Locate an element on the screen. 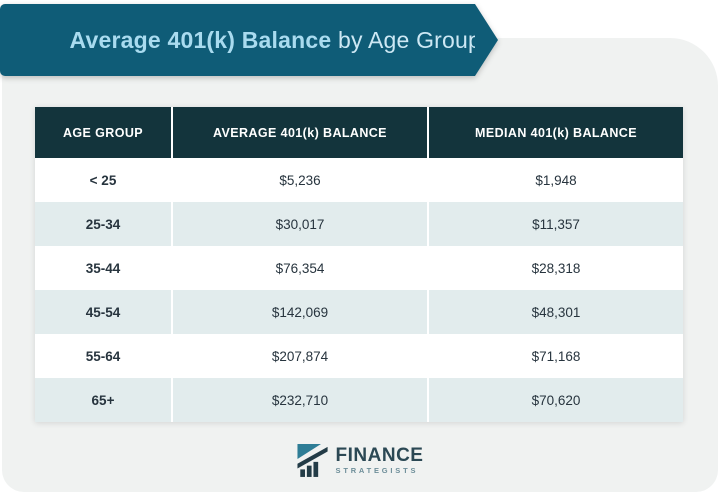 This screenshot has width=720, height=503. cell-median: $28,318 is located at coordinates (556, 268).